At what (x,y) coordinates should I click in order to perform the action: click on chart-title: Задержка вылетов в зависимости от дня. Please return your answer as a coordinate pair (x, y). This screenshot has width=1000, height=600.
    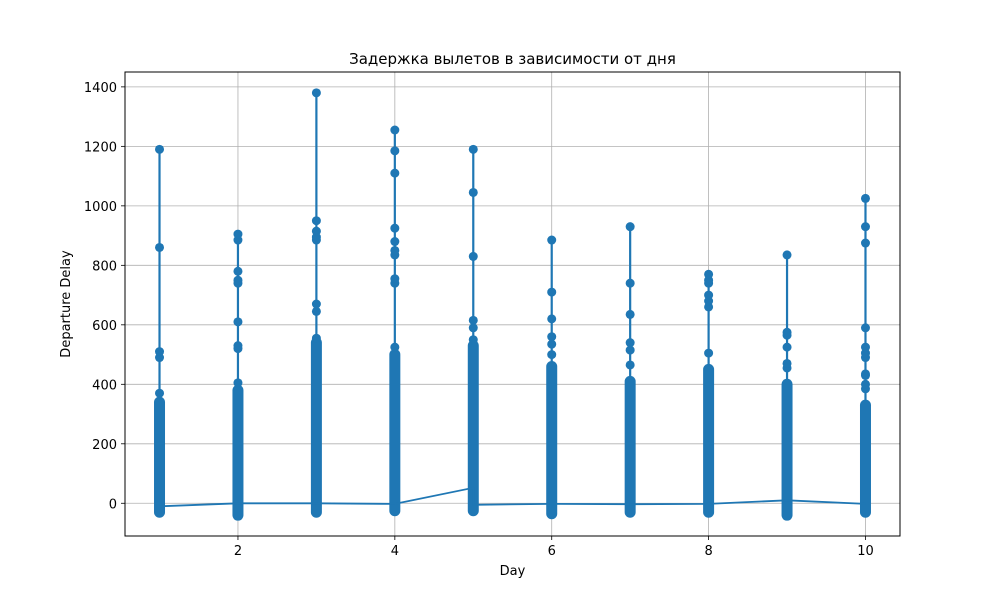
    Looking at the image, I should click on (512, 59).